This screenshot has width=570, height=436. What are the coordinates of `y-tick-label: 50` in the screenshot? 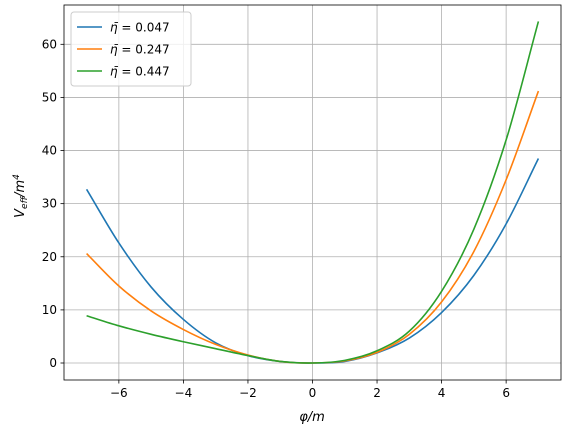 It's located at (49, 97).